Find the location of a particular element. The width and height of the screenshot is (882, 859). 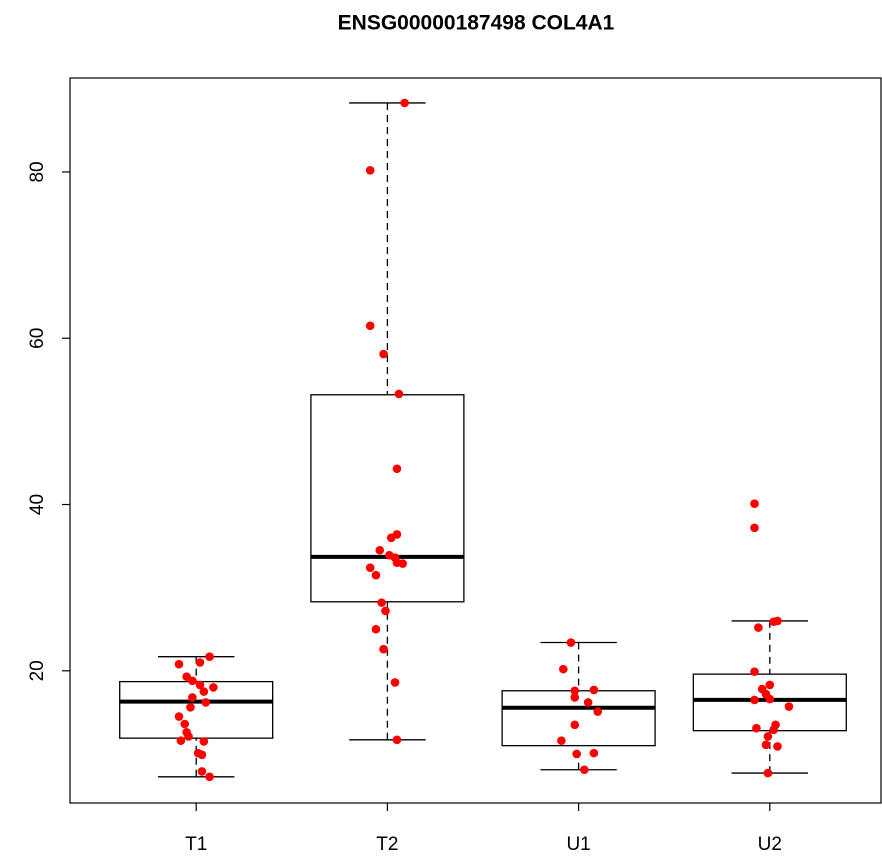

y-tick-label: 20 is located at coordinates (37, 670).